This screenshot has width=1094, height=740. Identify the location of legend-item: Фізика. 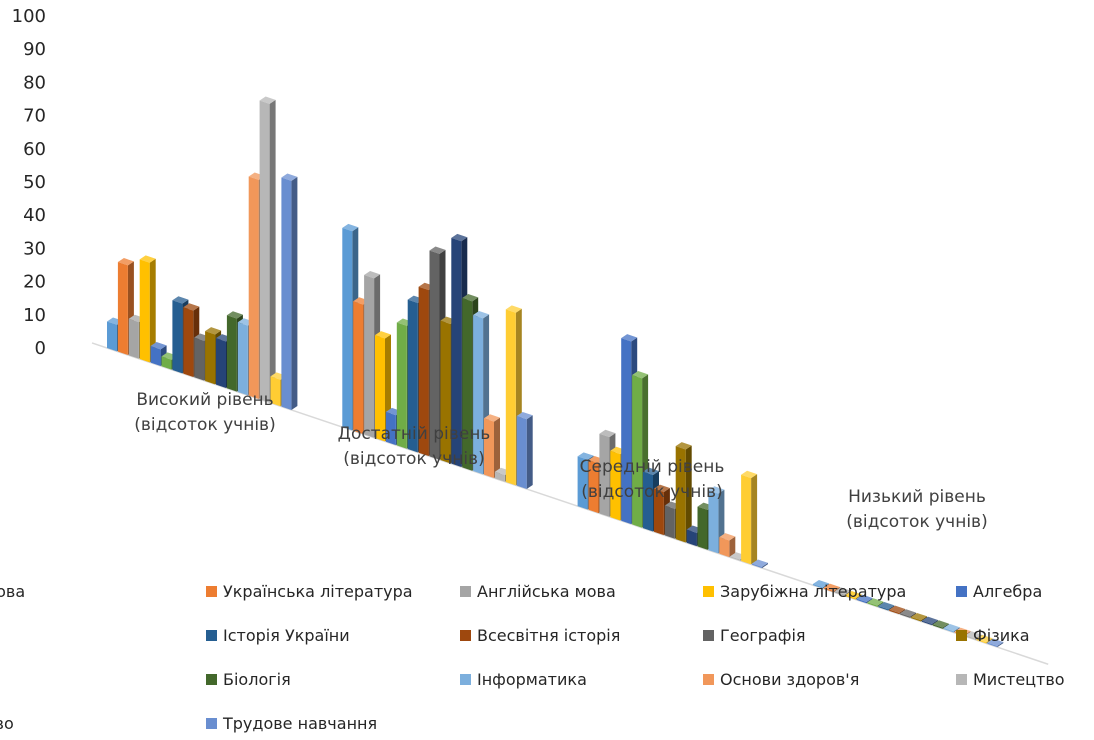
(993, 635).